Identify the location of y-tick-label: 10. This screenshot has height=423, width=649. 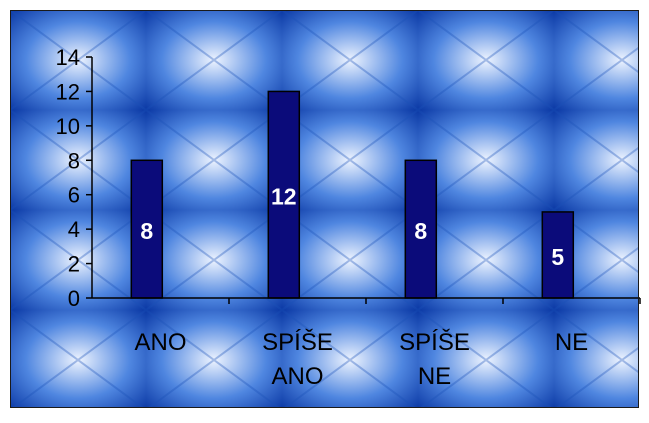
(68, 126).